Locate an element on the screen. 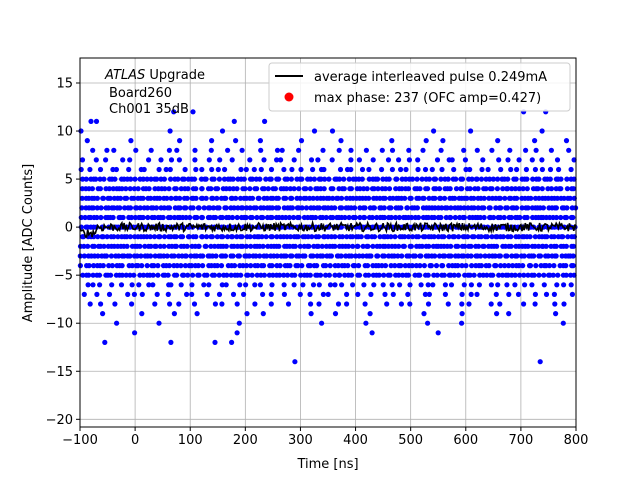 This screenshot has height=480, width=640. sample-point-outlier is located at coordinates (174, 112).